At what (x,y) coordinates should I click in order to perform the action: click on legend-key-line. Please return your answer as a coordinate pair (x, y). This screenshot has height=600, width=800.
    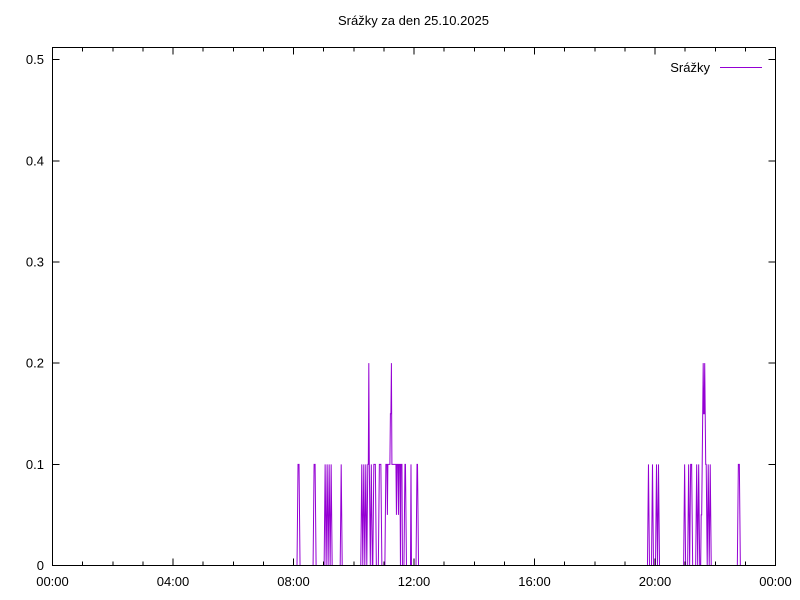
    Looking at the image, I should click on (741, 67).